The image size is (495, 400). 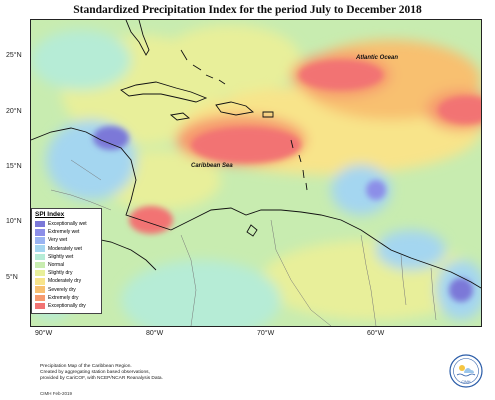 I want to click on legend-item: Extremely dry, so click(x=66, y=298).